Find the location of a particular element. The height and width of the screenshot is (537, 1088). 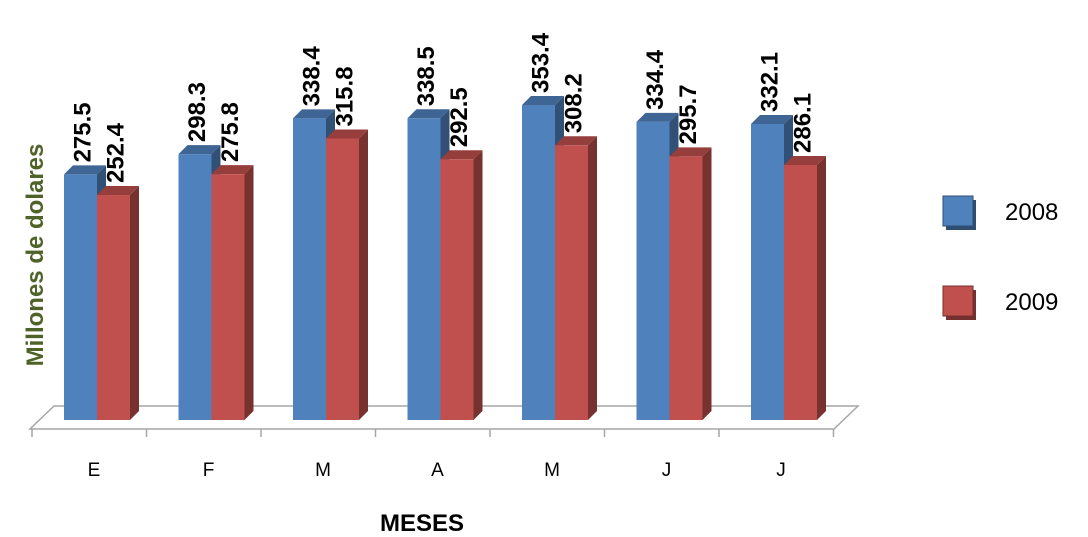

data-label-2008-4: 338.5 is located at coordinates (426, 76).